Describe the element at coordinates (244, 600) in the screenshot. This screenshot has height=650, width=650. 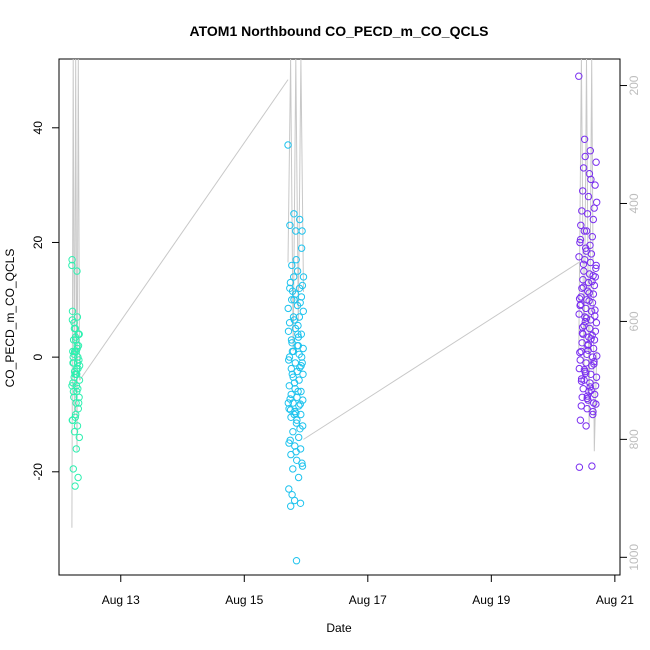
I see `x-tick-label: Aug 15` at that location.